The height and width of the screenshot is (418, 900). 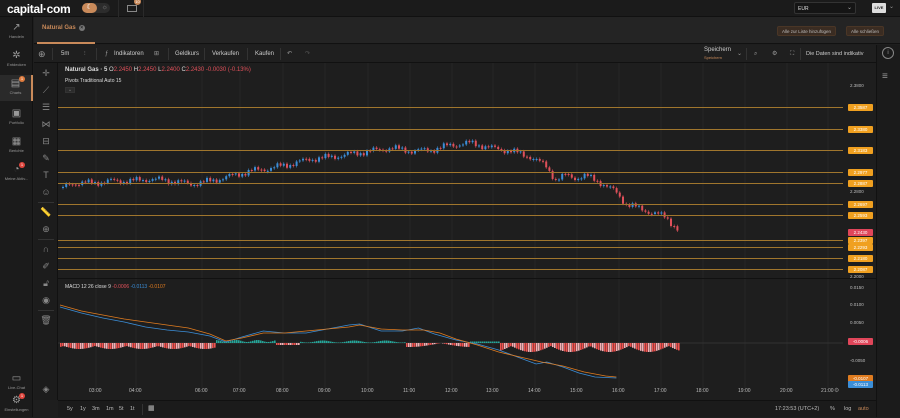 What do you see at coordinates (86, 70) in the screenshot?
I see `symbol-name: Natural Gas · 5` at bounding box center [86, 70].